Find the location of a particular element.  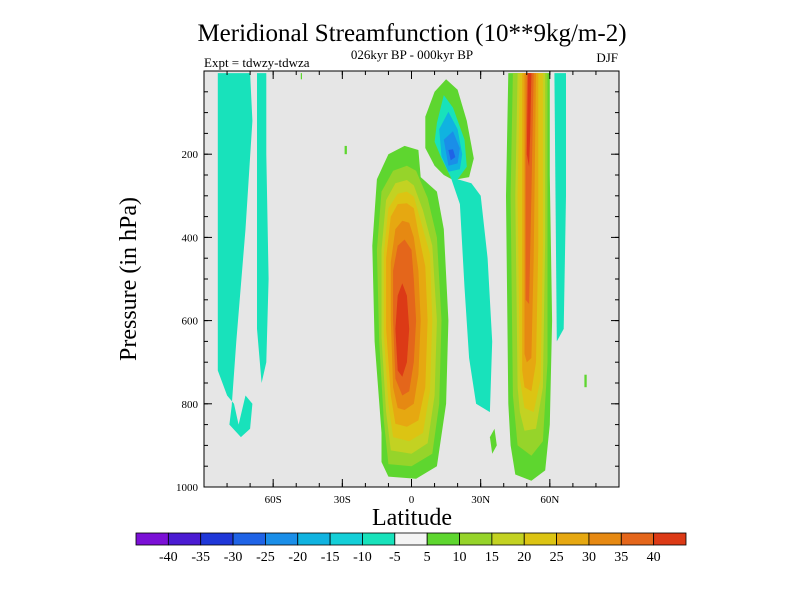

colorbar-label: 30 is located at coordinates (589, 557).